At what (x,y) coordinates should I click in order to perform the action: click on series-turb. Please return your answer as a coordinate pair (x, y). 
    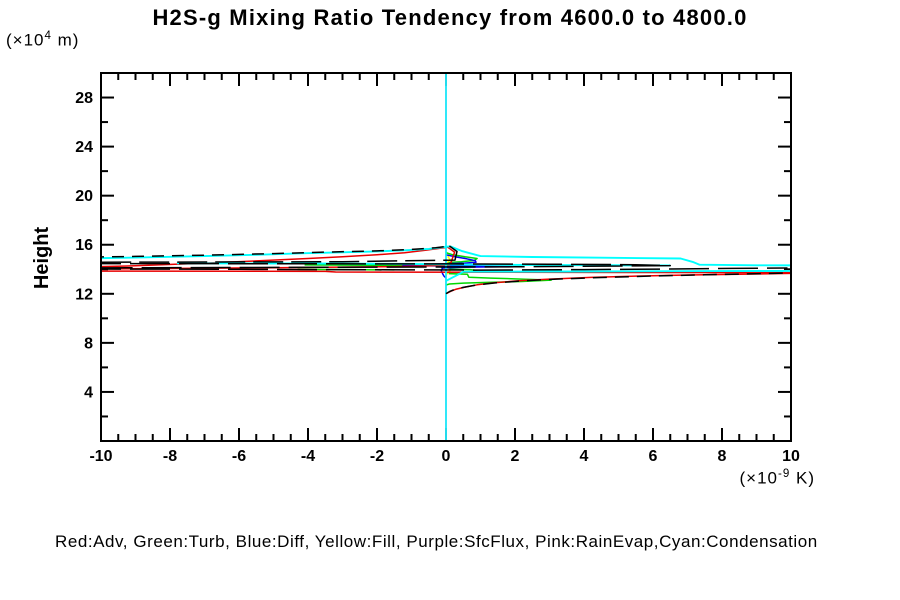
    Looking at the image, I should click on (461, 258).